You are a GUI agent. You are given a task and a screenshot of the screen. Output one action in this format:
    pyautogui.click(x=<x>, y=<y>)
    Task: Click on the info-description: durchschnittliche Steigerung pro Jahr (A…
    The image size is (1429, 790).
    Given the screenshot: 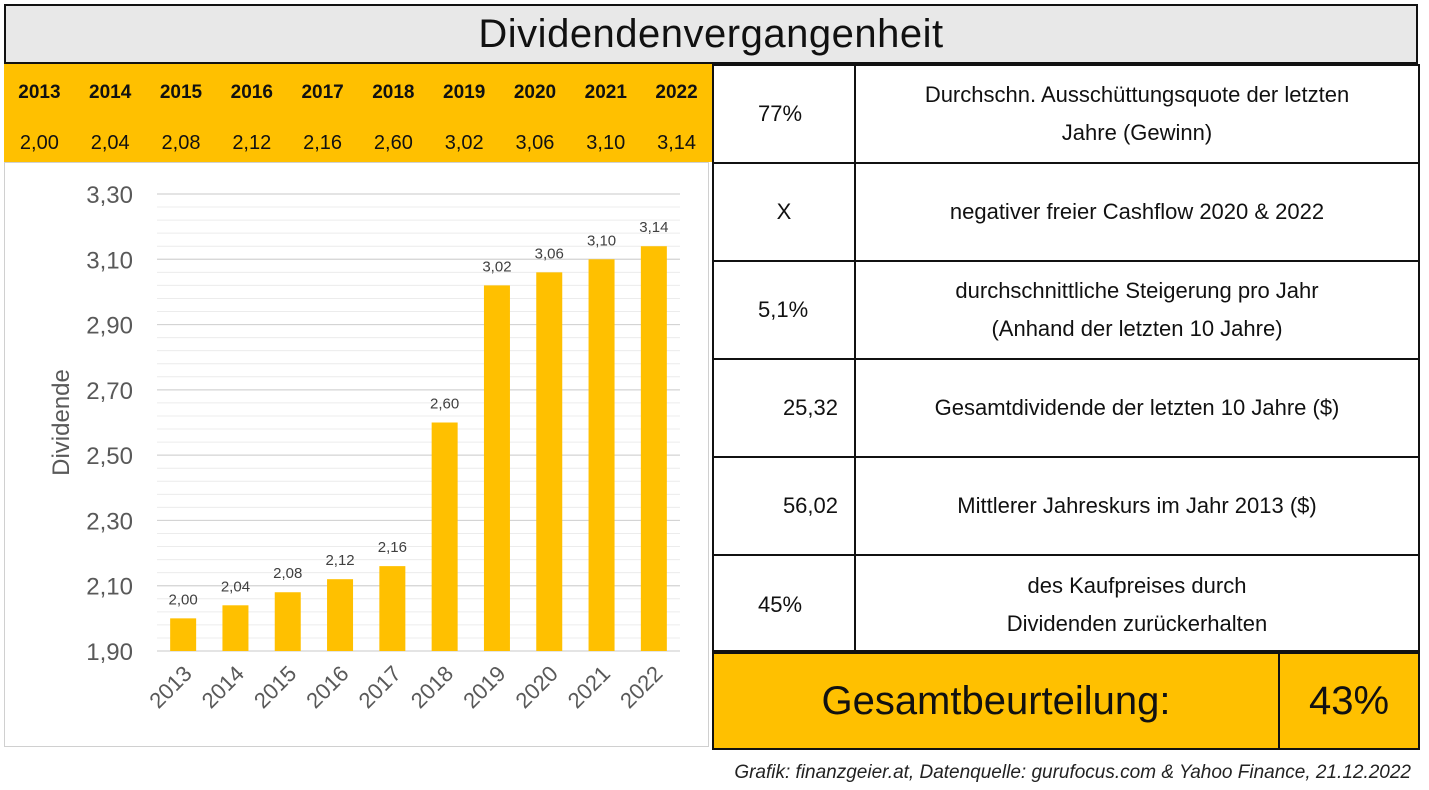 What is the action you would take?
    pyautogui.click(x=1137, y=309)
    